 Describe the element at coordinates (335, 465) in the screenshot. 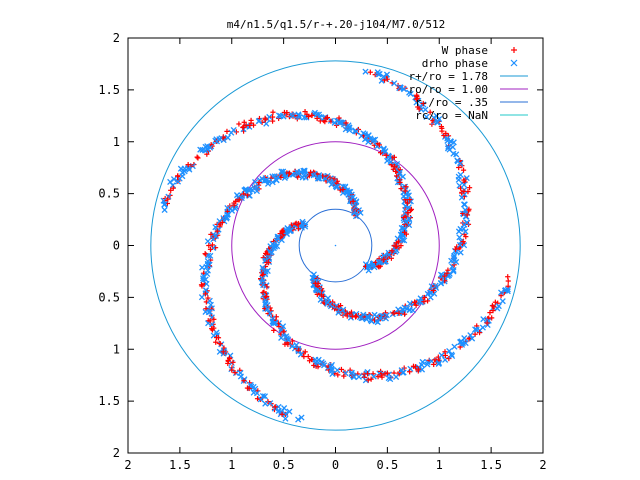

I see `x-tick-label: 0` at that location.